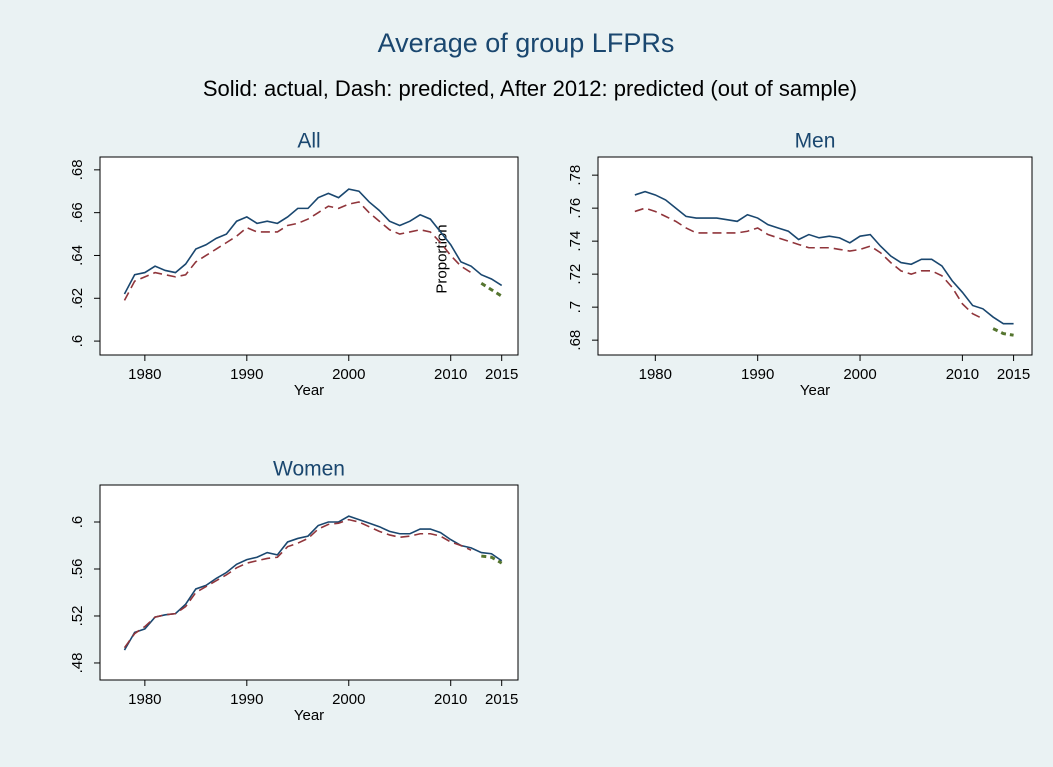  Describe the element at coordinates (815, 141) in the screenshot. I see `panel-title: Men` at that location.